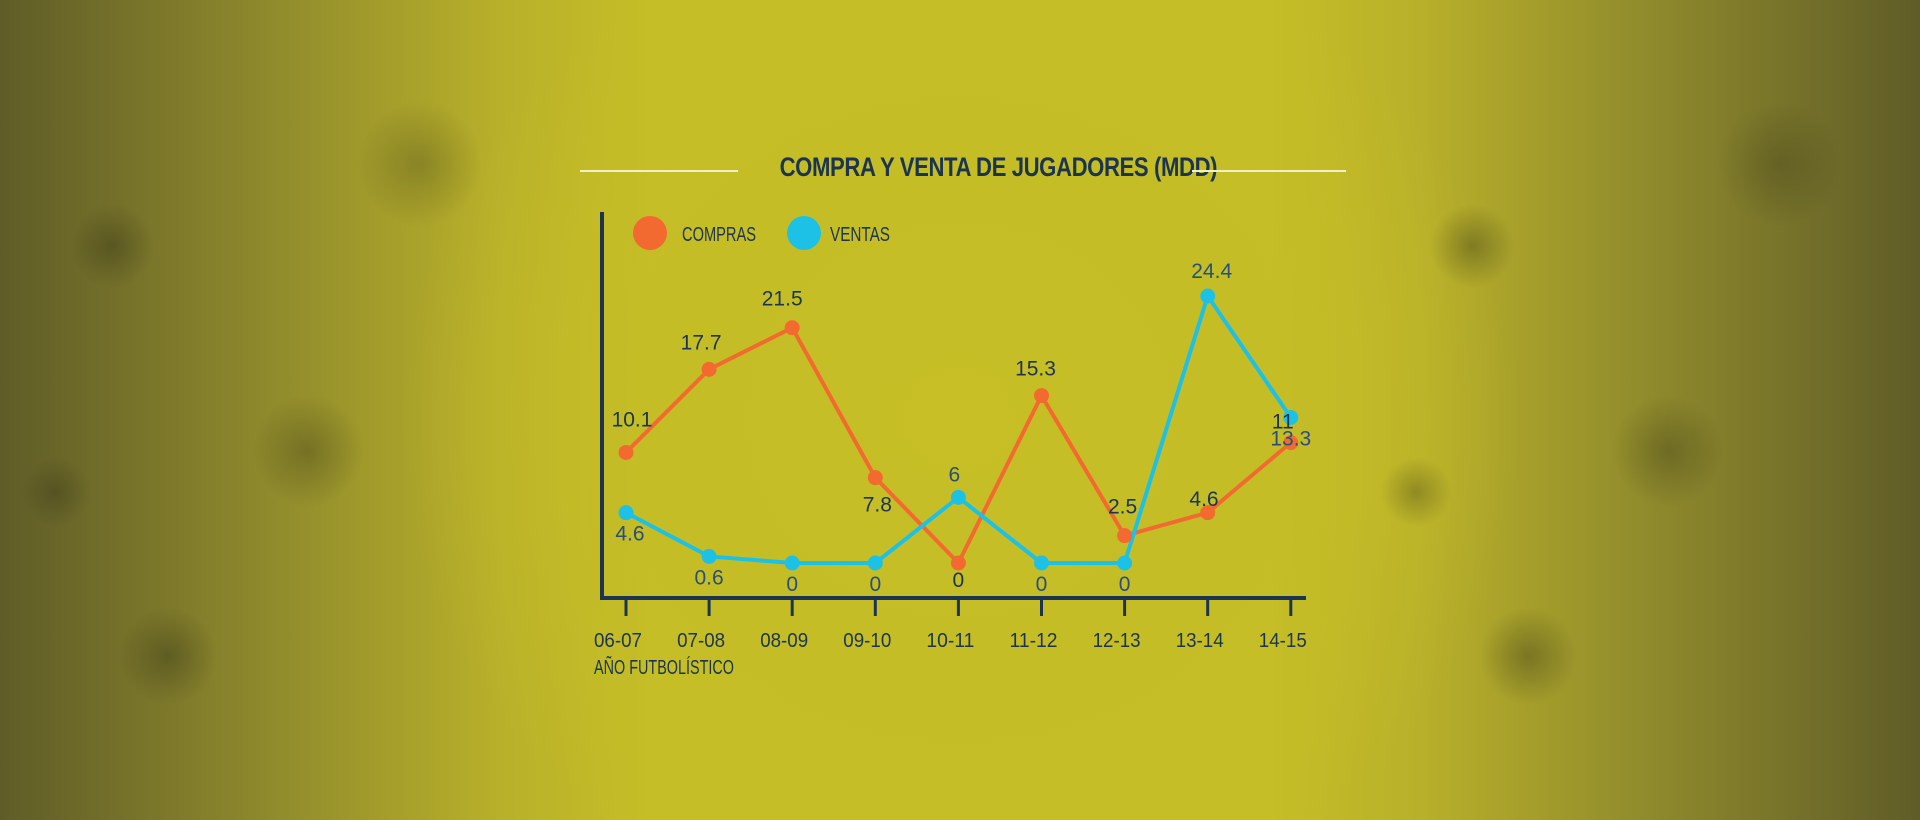 This screenshot has width=1920, height=820. What do you see at coordinates (877, 505) in the screenshot?
I see `compras-value-label: 7.8` at bounding box center [877, 505].